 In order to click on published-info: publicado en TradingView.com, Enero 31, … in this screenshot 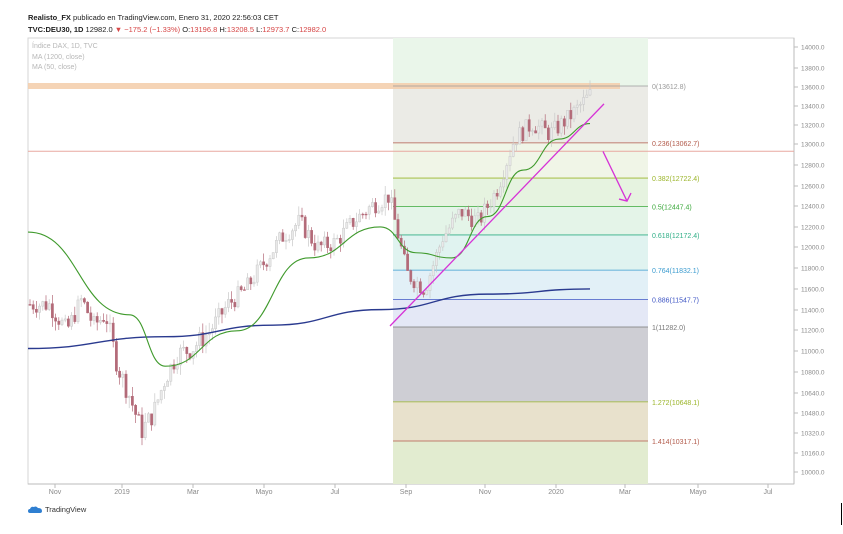, I will do `click(176, 17)`.